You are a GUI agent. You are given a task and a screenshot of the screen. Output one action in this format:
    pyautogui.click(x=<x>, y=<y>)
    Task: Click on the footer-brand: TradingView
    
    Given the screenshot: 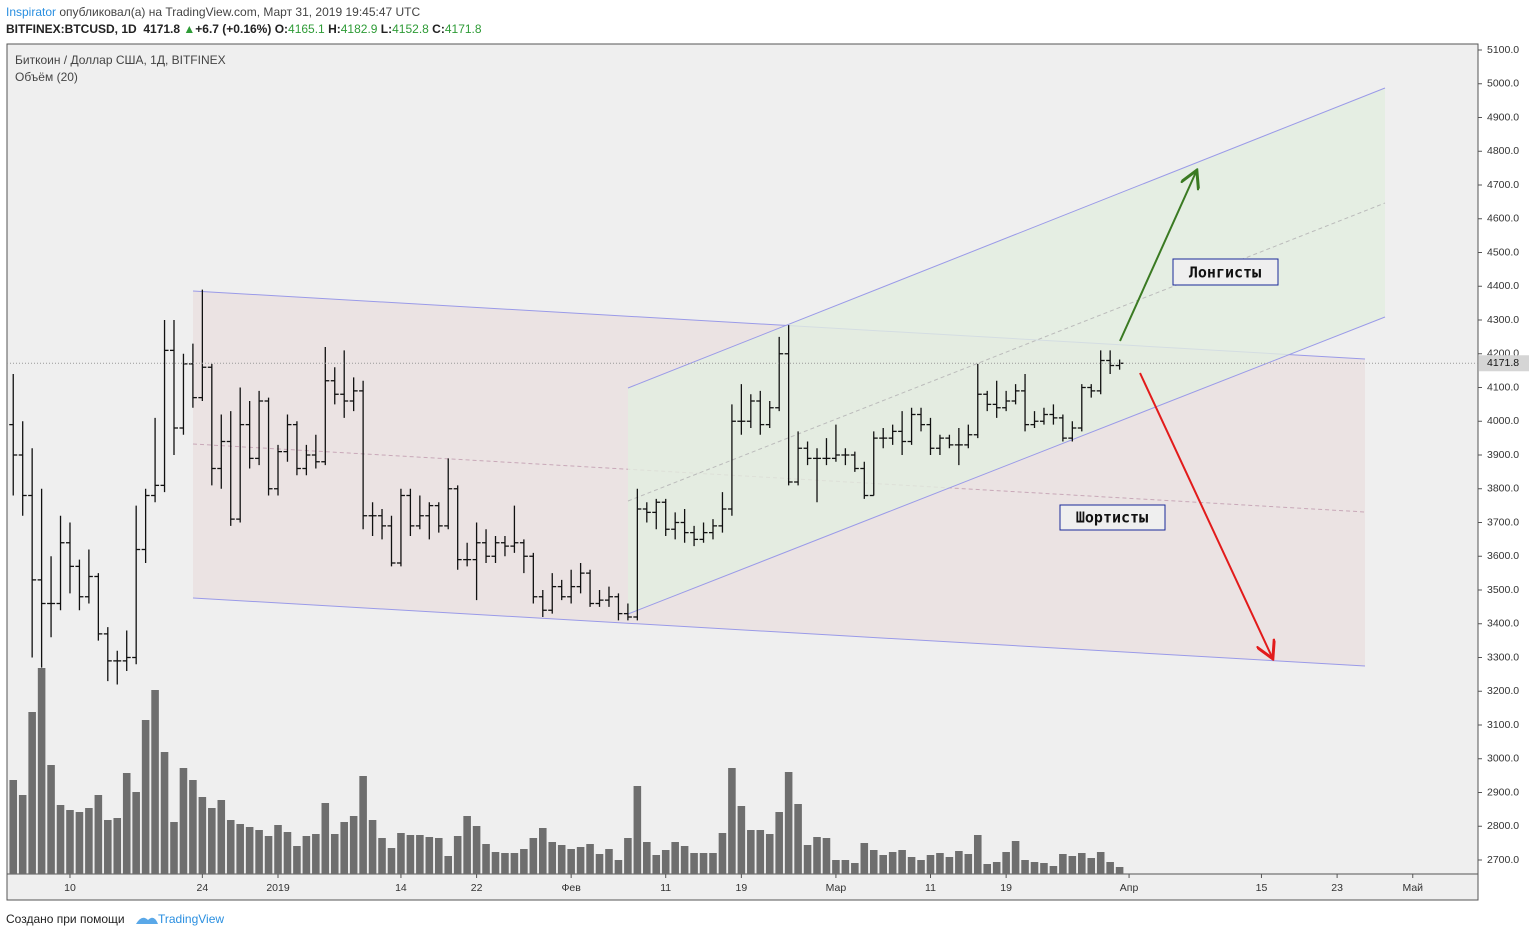 What is the action you would take?
    pyautogui.click(x=191, y=919)
    